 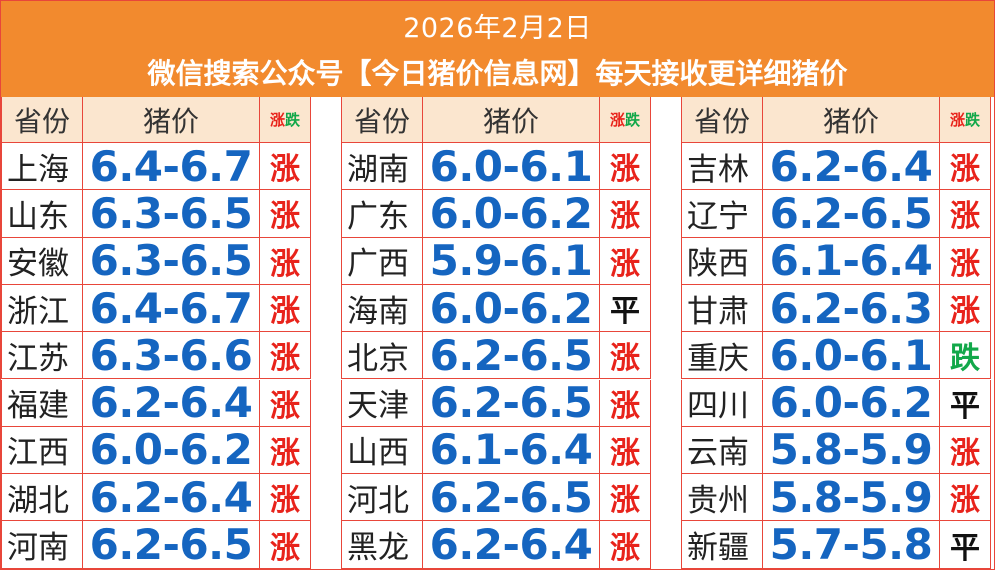 What do you see at coordinates (42, 545) in the screenshot?
I see `province-cell: 河南` at bounding box center [42, 545].